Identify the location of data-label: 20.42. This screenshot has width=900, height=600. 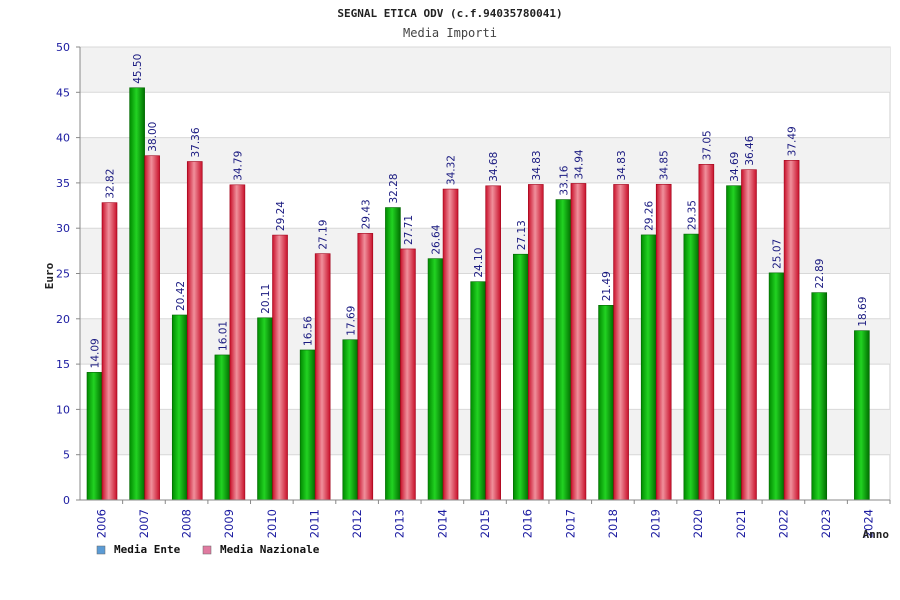
(181, 296).